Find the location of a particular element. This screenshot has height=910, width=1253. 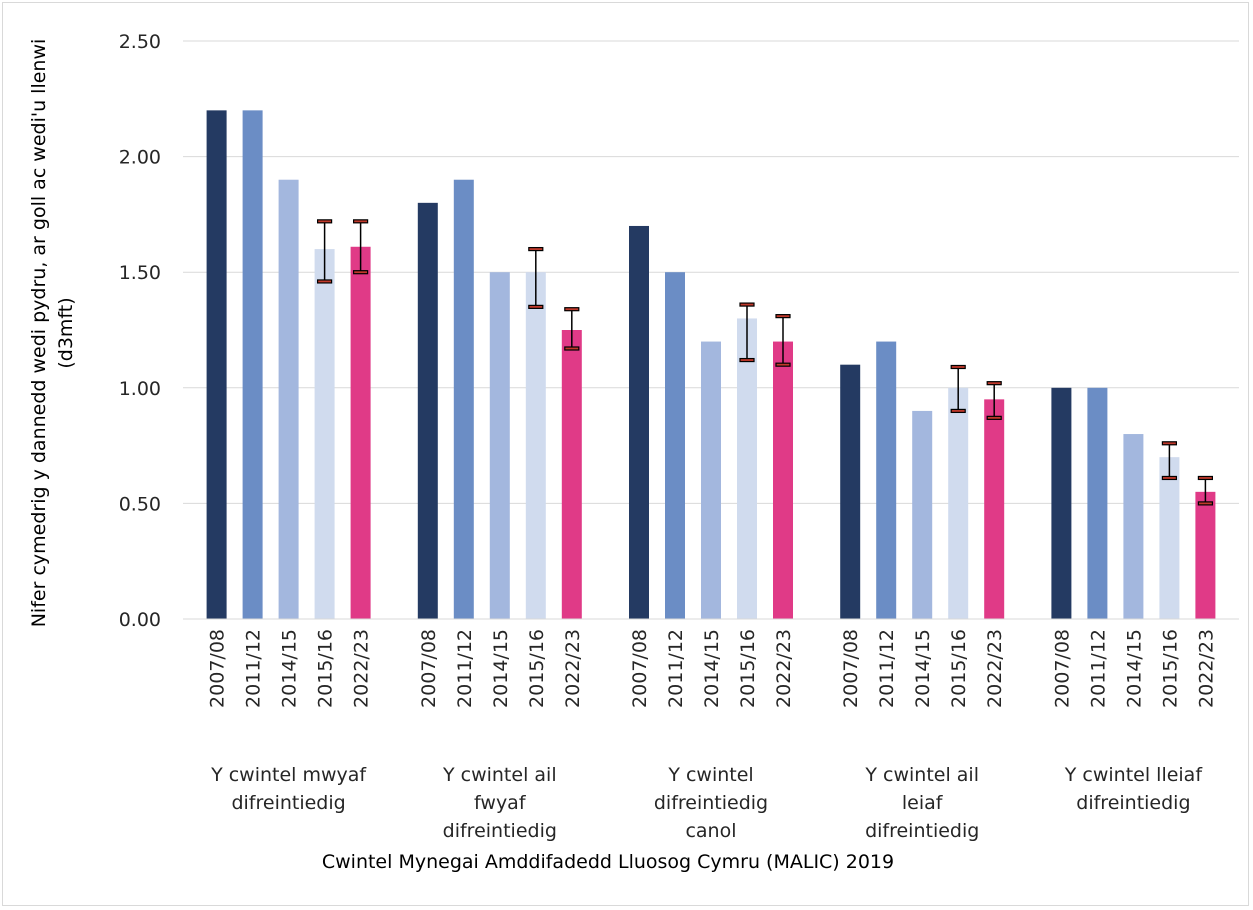

category-label: Y cwintel difreintiedig canol is located at coordinates (711, 803).